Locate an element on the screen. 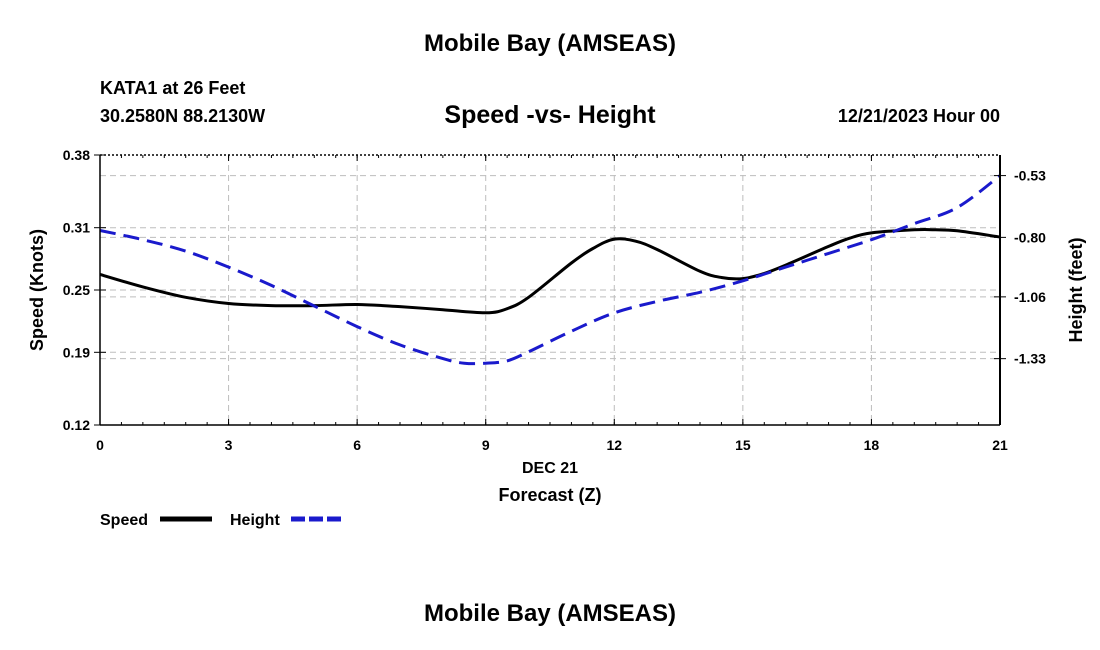 The width and height of the screenshot is (1100, 650). x-axis-title: Forecast (Z) is located at coordinates (549, 495).